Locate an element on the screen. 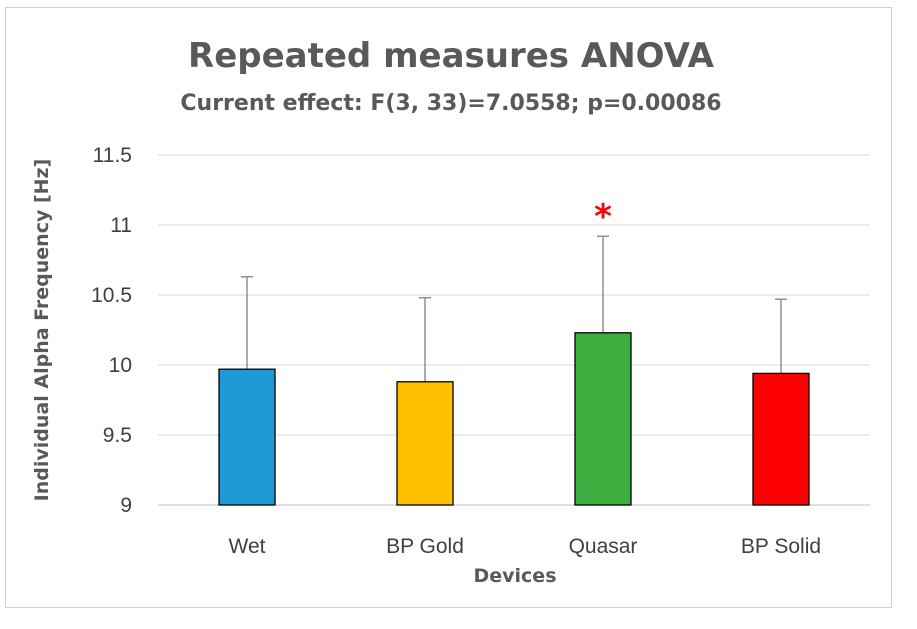  y-tick-label: 9.5 is located at coordinates (117, 435).